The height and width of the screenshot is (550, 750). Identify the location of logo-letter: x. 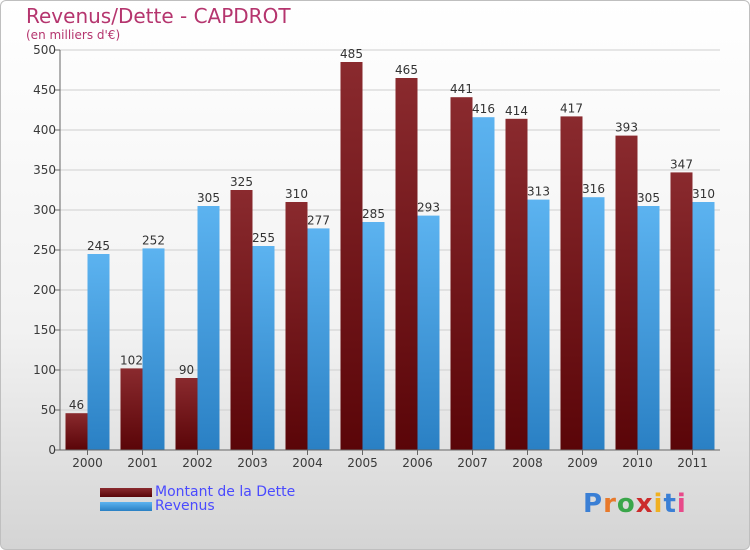
(644, 504).